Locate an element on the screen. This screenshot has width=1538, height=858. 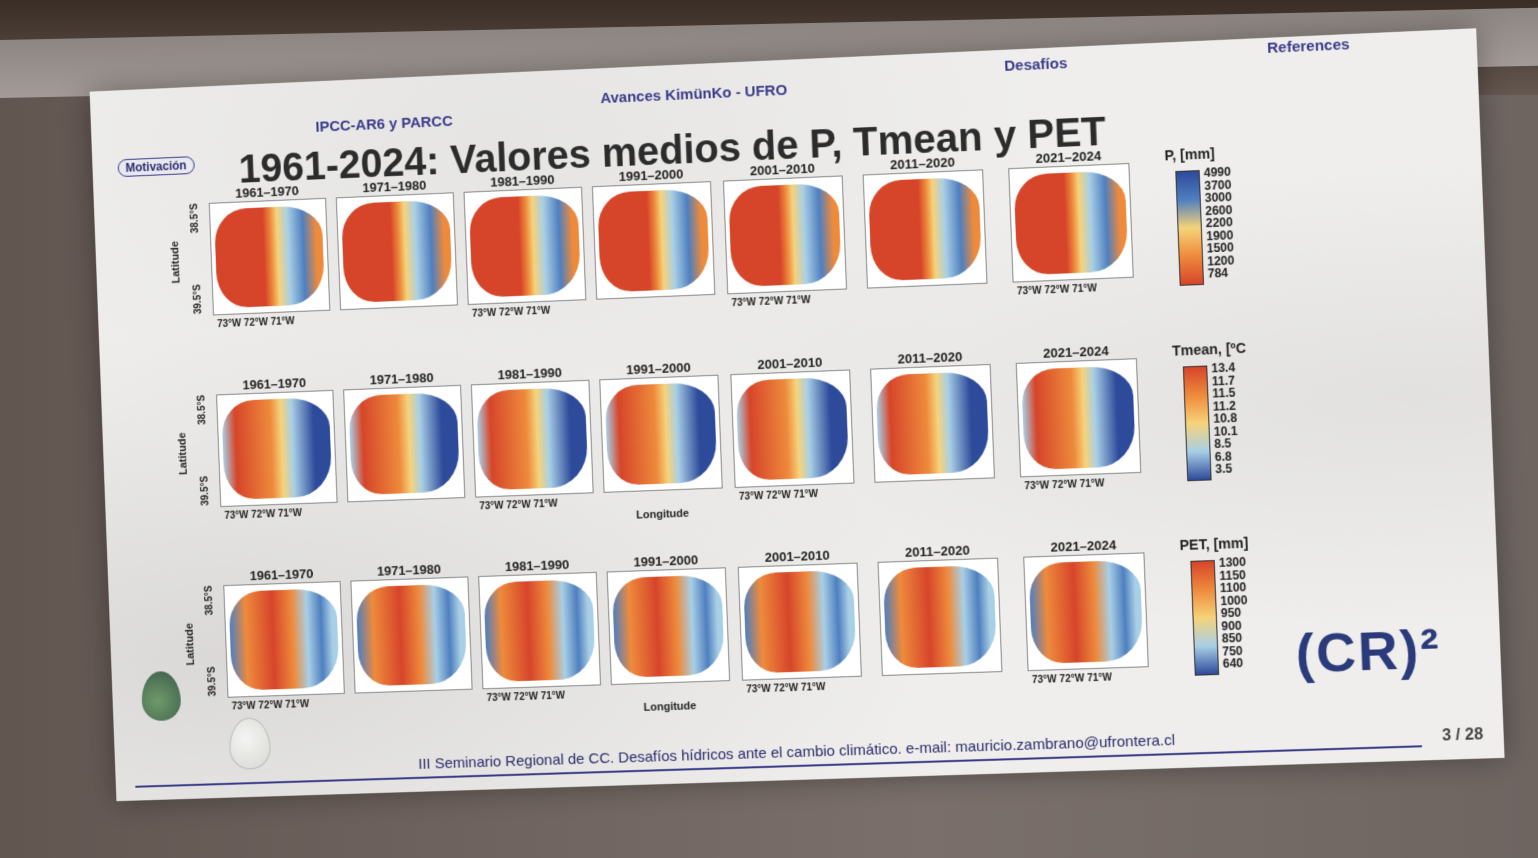
colorbar-tick: 784 is located at coordinates (1217, 273).